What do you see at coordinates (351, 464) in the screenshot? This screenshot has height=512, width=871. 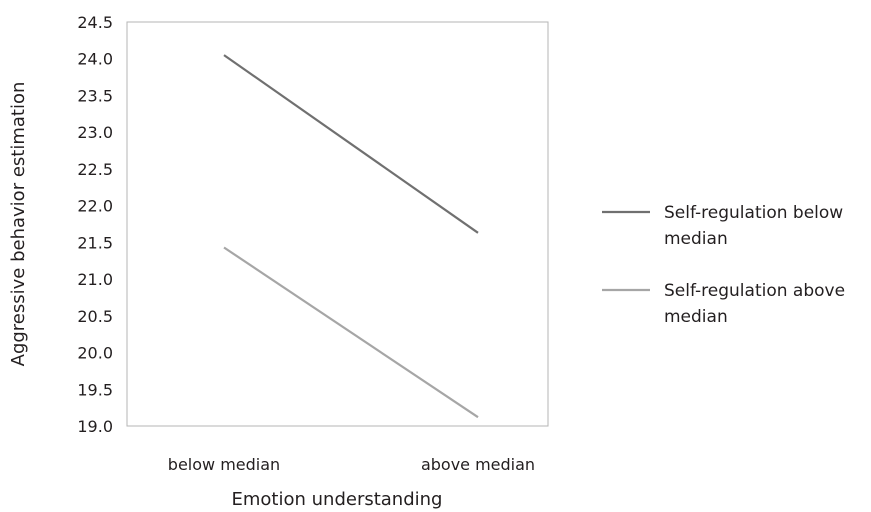 I see `x-axis-ticks: below median above median` at bounding box center [351, 464].